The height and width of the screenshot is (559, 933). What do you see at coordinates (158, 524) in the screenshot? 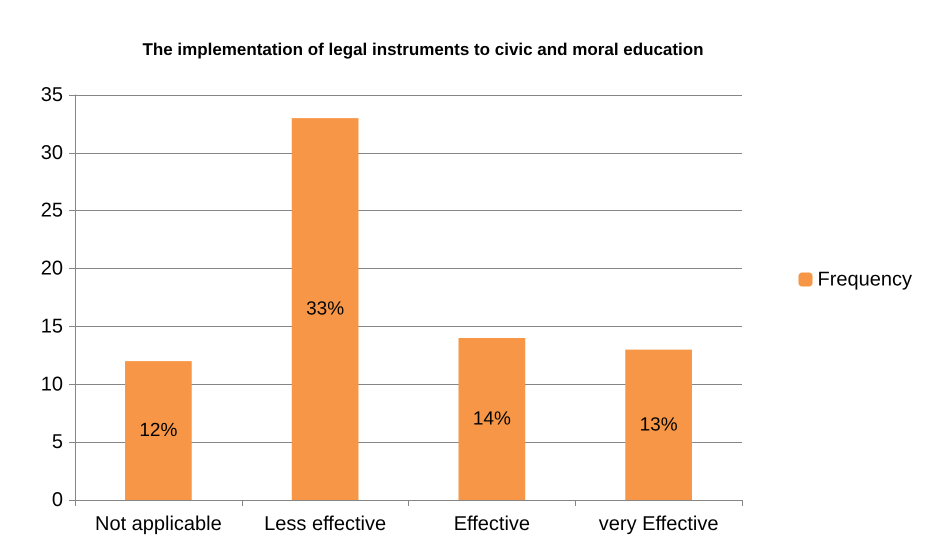
I see `x-tick-label: Not applicable` at bounding box center [158, 524].